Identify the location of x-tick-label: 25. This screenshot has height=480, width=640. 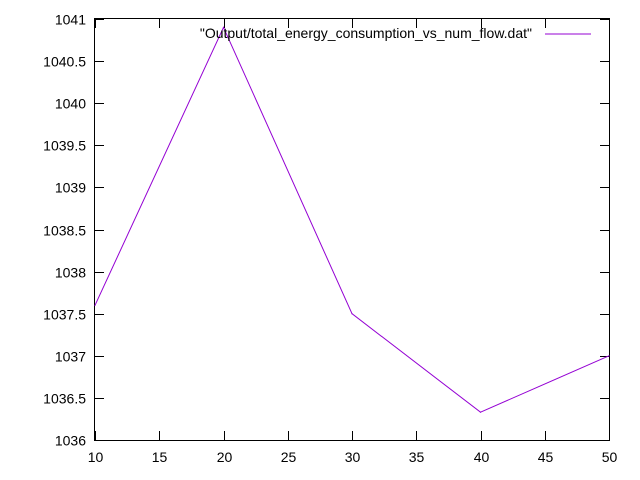
(289, 457).